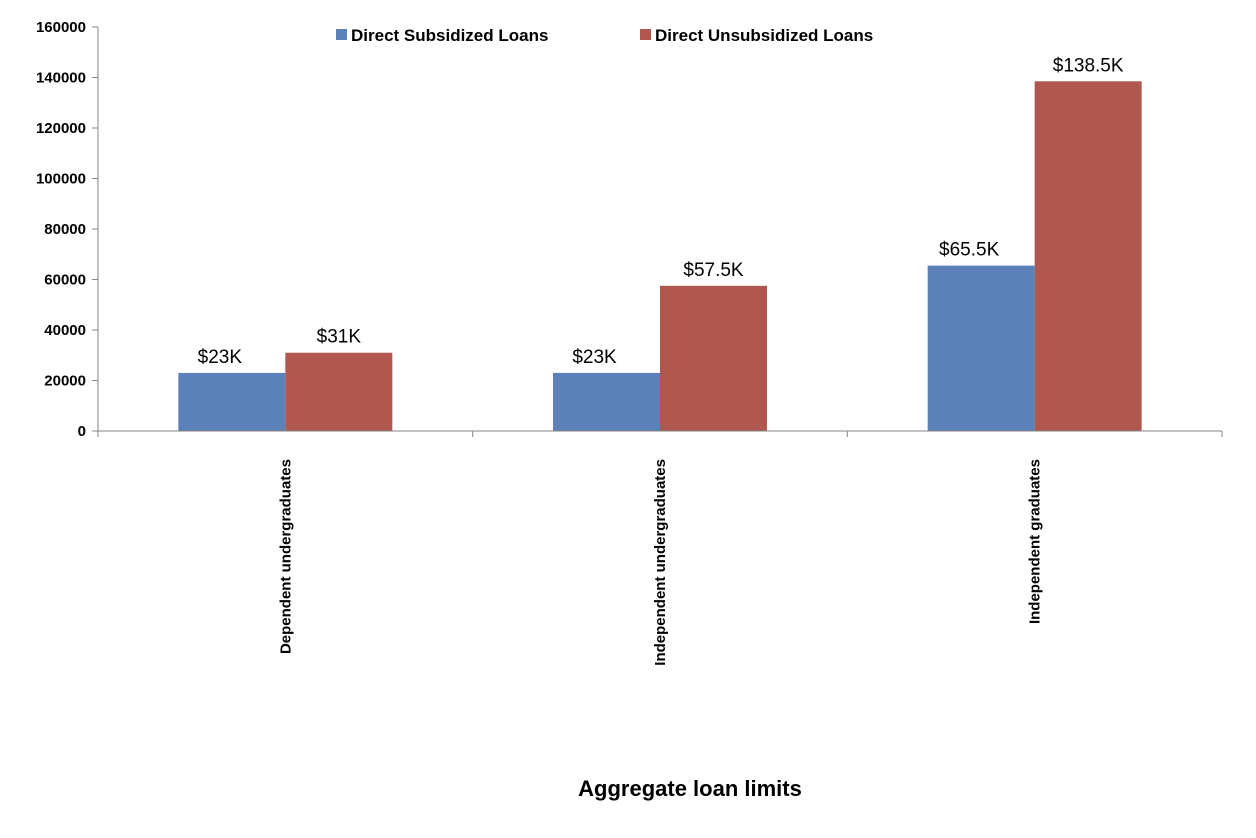 The height and width of the screenshot is (838, 1256). I want to click on y-tick-label: 0, so click(82, 431).